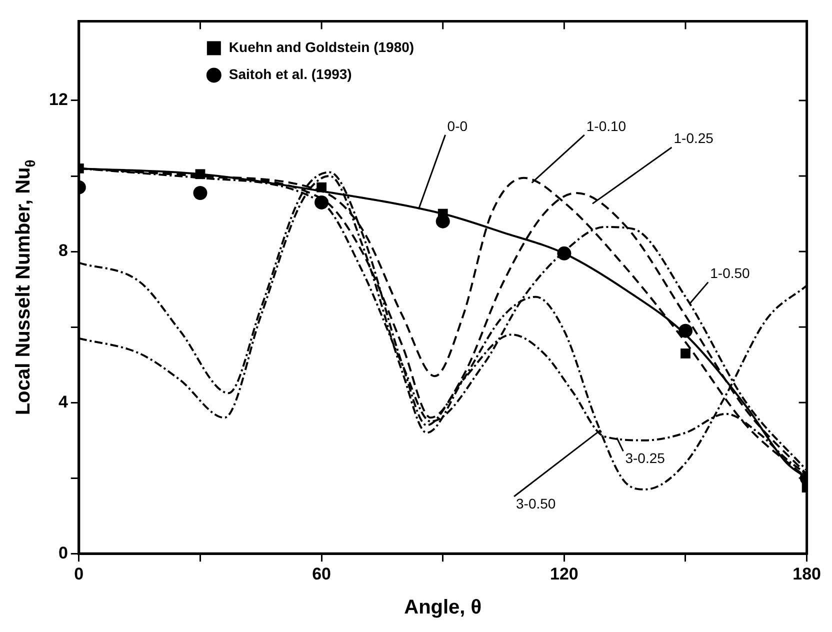 The image size is (832, 632). Describe the element at coordinates (807, 574) in the screenshot. I see `x-tick-label: 180` at that location.